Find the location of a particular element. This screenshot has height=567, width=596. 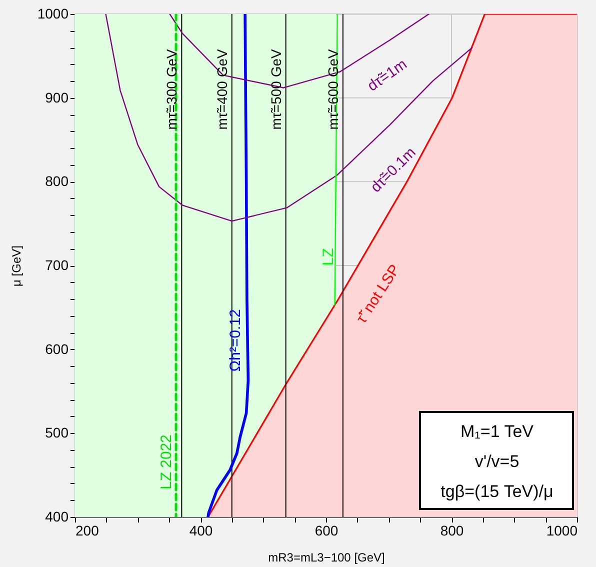

x-tick-label: 1000 is located at coordinates (562, 530).